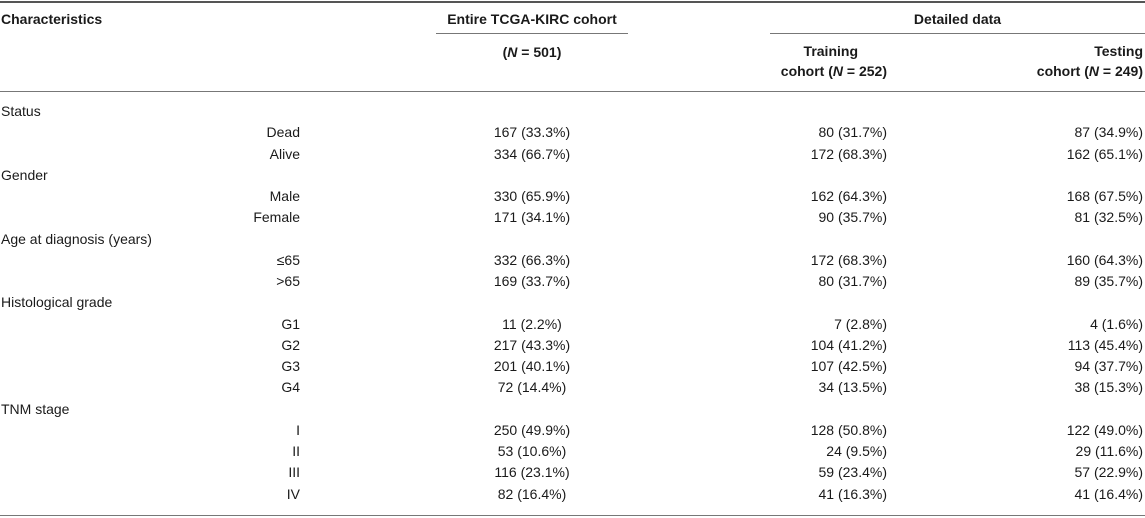 Image resolution: width=1145 pixels, height=518 pixels. I want to click on testing-value: 162 (65.1%), so click(1104, 153).